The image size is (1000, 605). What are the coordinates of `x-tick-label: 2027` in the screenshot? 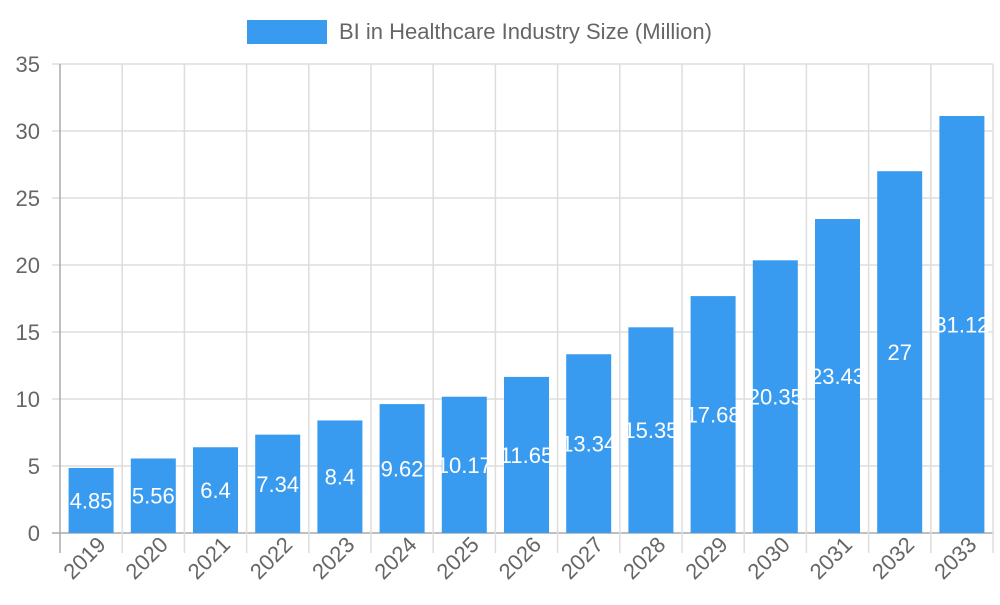 It's located at (582, 558).